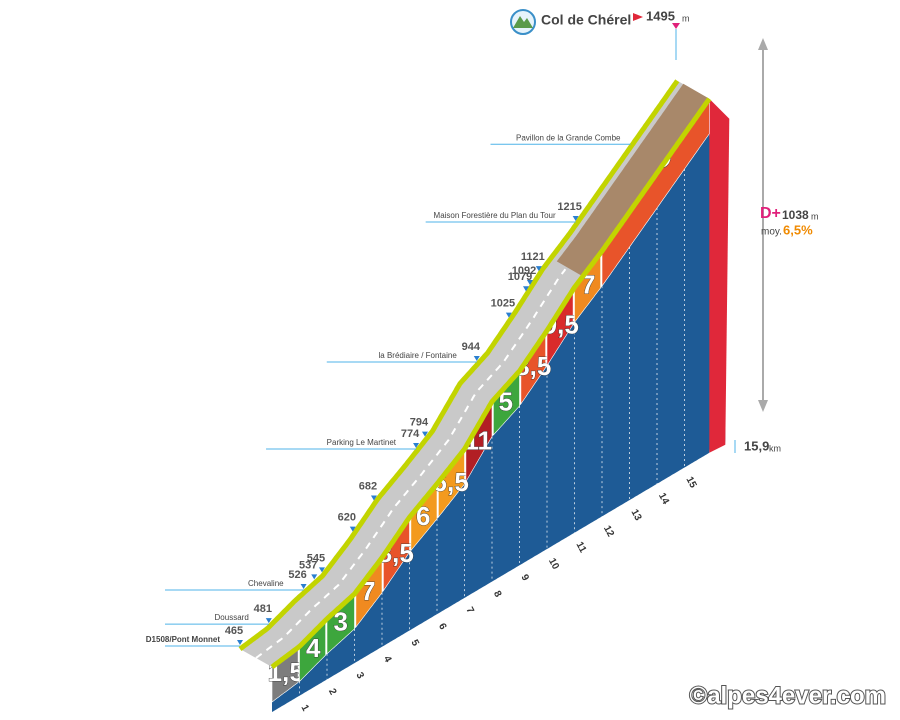 The width and height of the screenshot is (900, 720). What do you see at coordinates (663, 498) in the screenshot?
I see `km-tick-label: 14` at bounding box center [663, 498].